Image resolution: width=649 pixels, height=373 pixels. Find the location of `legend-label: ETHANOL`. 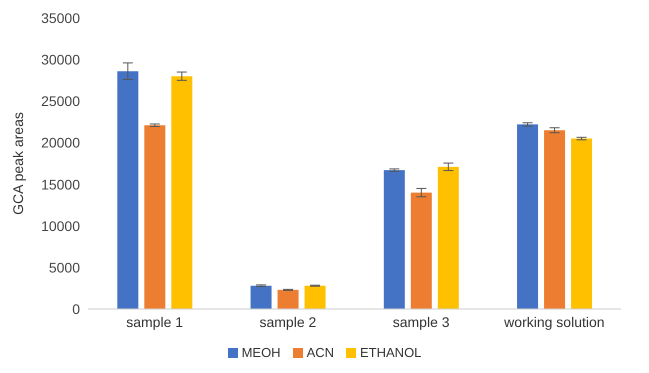

legend-label: ETHANOL is located at coordinates (391, 352).